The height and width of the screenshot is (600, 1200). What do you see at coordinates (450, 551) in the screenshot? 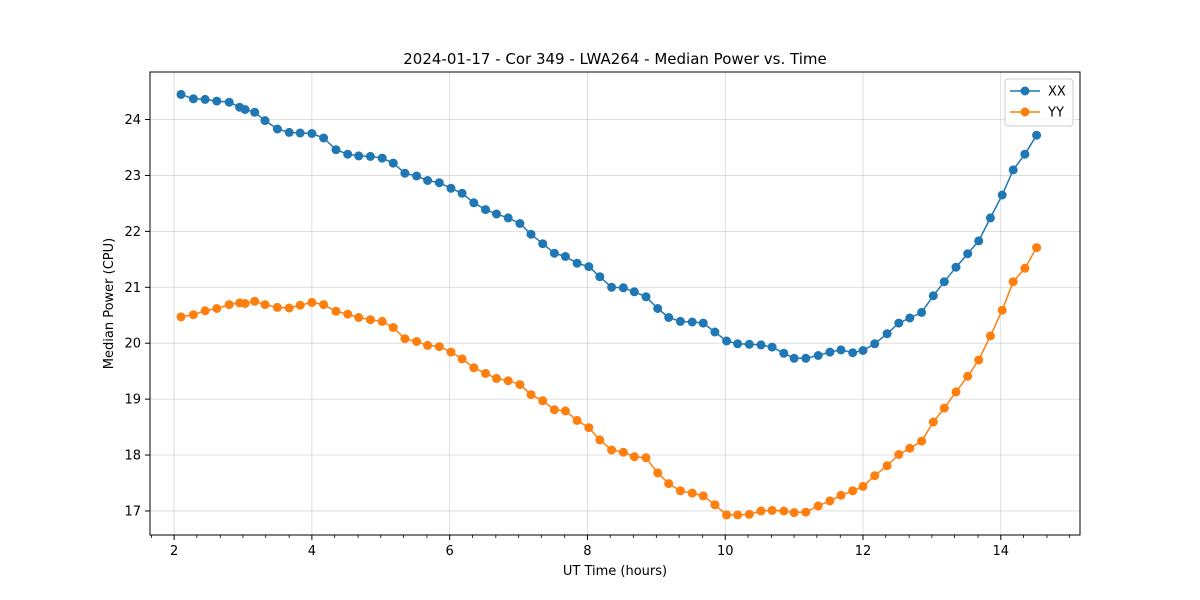
I see `x-tick-label: 6` at bounding box center [450, 551].